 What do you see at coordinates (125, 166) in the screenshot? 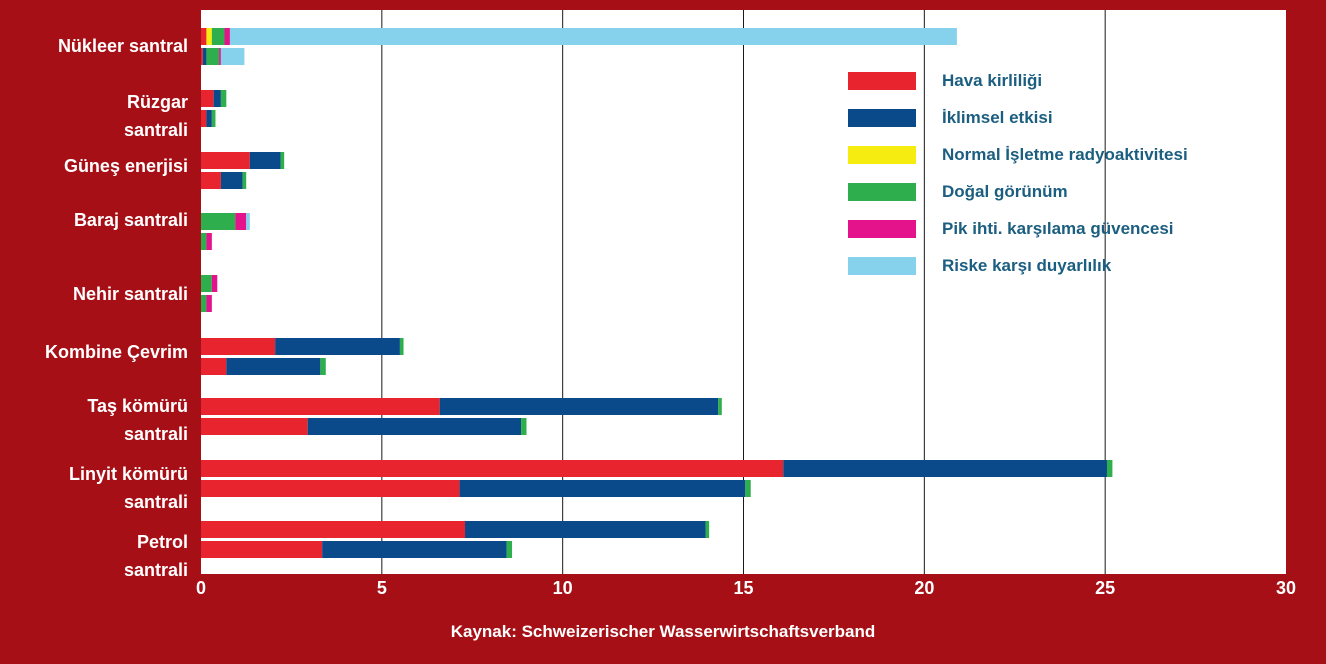
I see `category-label: Güneş enerjisi` at bounding box center [125, 166].